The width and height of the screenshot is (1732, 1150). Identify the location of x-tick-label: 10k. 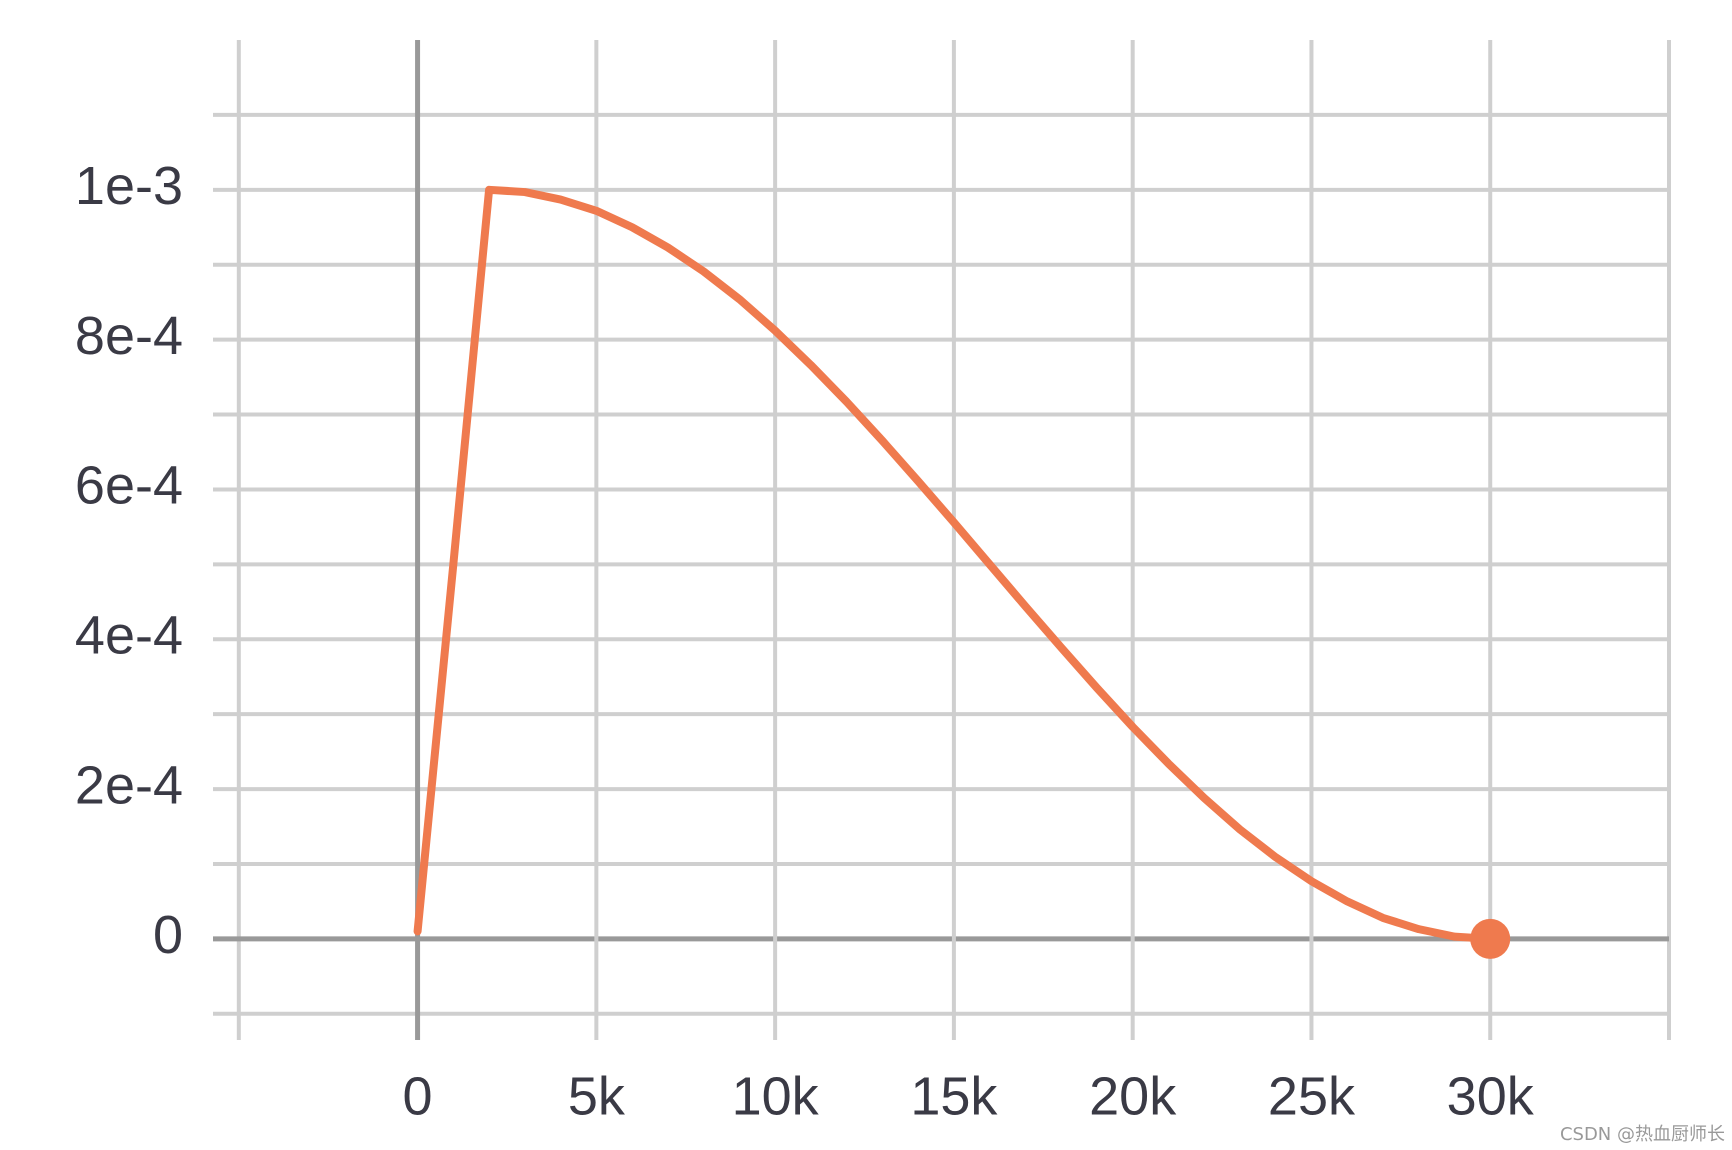
(776, 1096).